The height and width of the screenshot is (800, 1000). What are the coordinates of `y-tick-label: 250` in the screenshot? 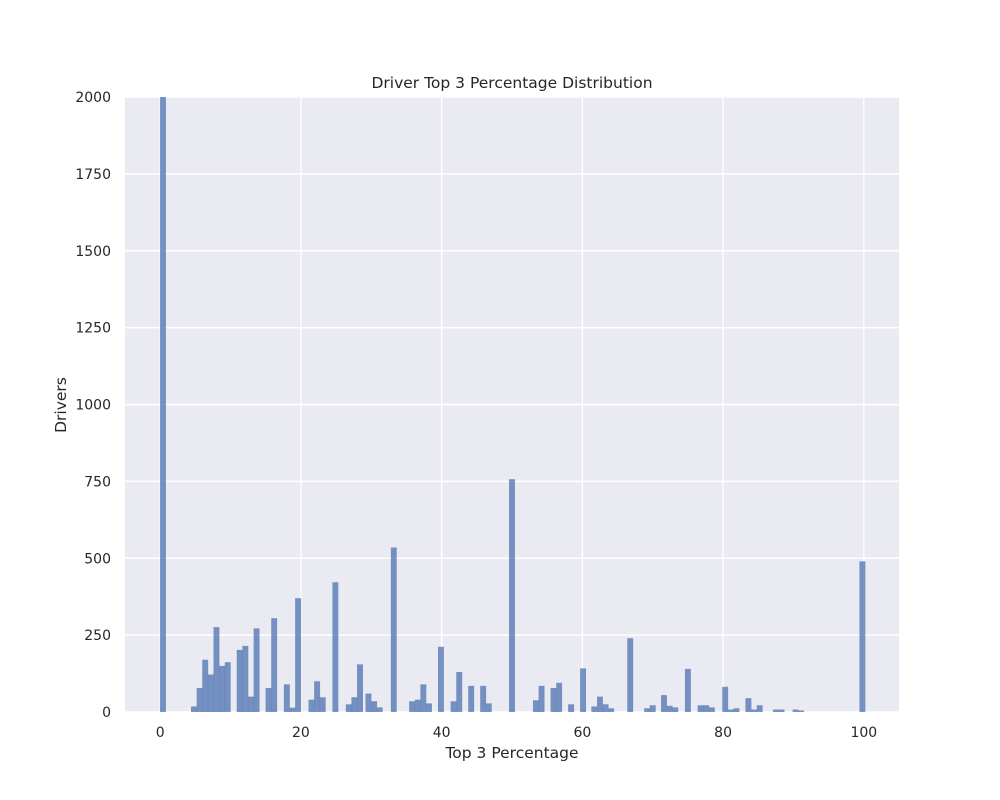 It's located at (97, 636).